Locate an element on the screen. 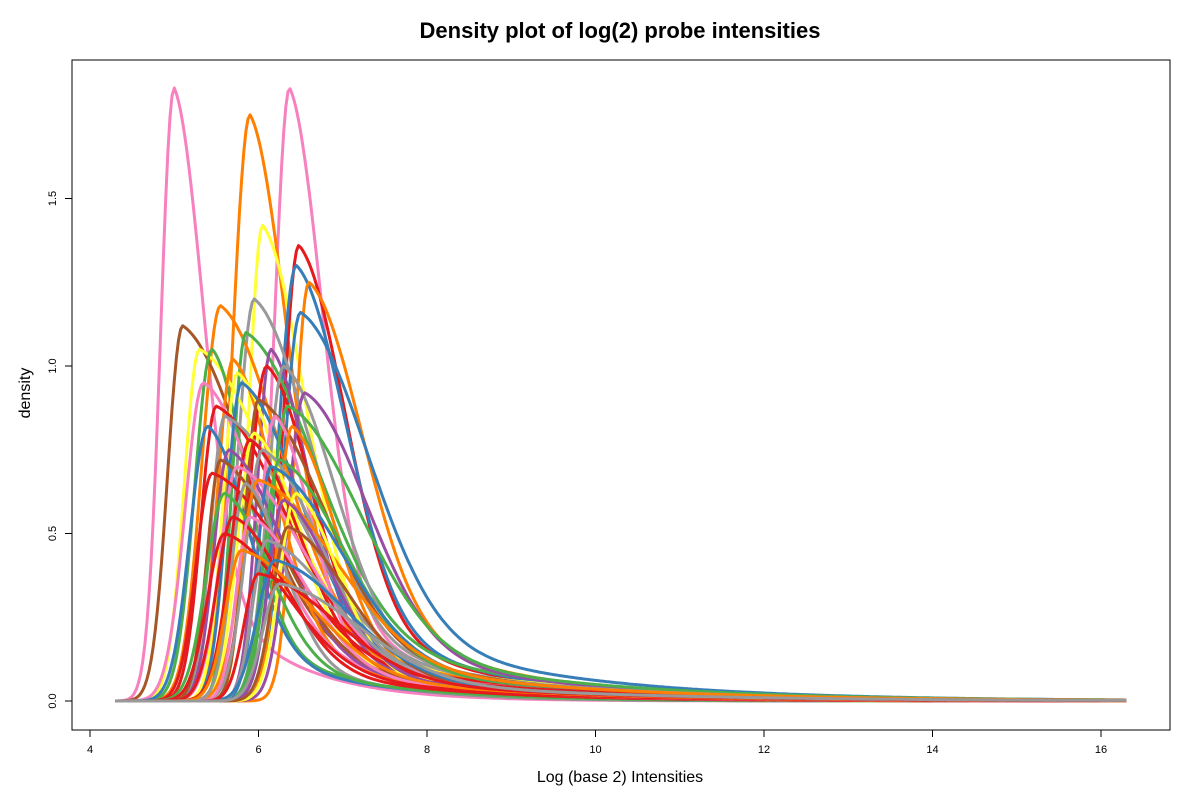  y-tick-label: 1.0 is located at coordinates (53, 365).